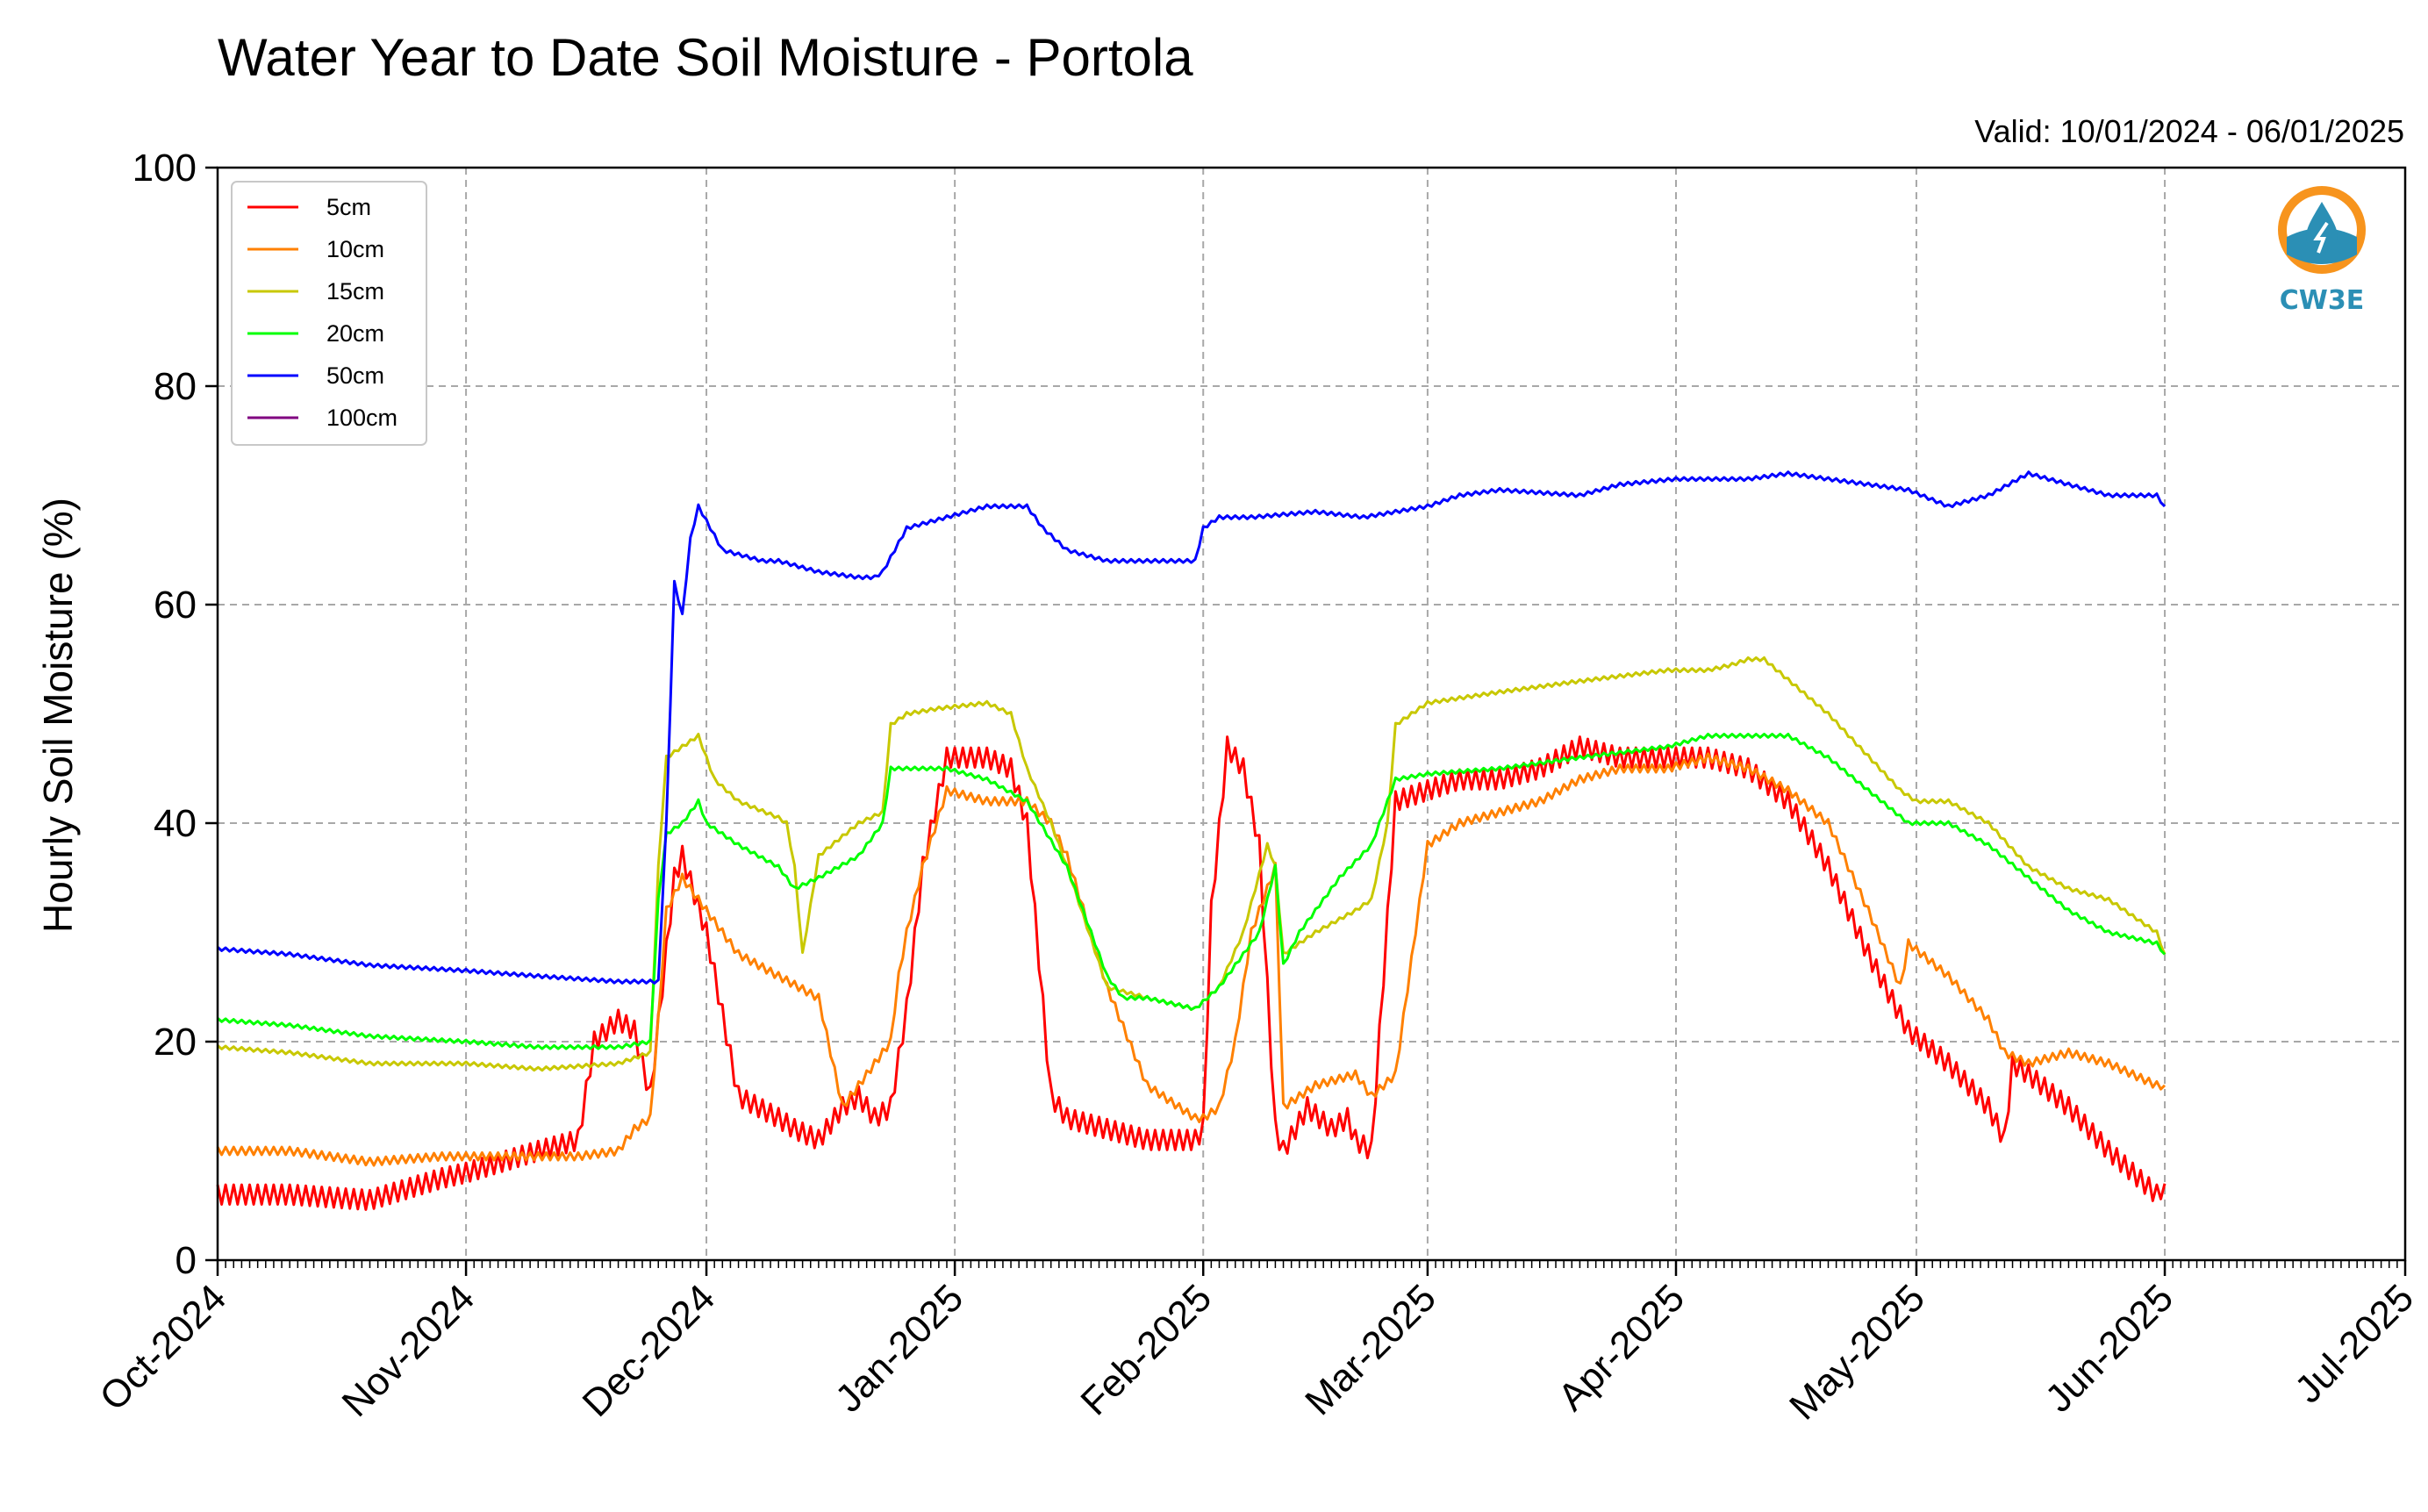 The height and width of the screenshot is (1512, 2428). What do you see at coordinates (899, 1348) in the screenshot?
I see `x-tick-label: Jan-2025` at bounding box center [899, 1348].